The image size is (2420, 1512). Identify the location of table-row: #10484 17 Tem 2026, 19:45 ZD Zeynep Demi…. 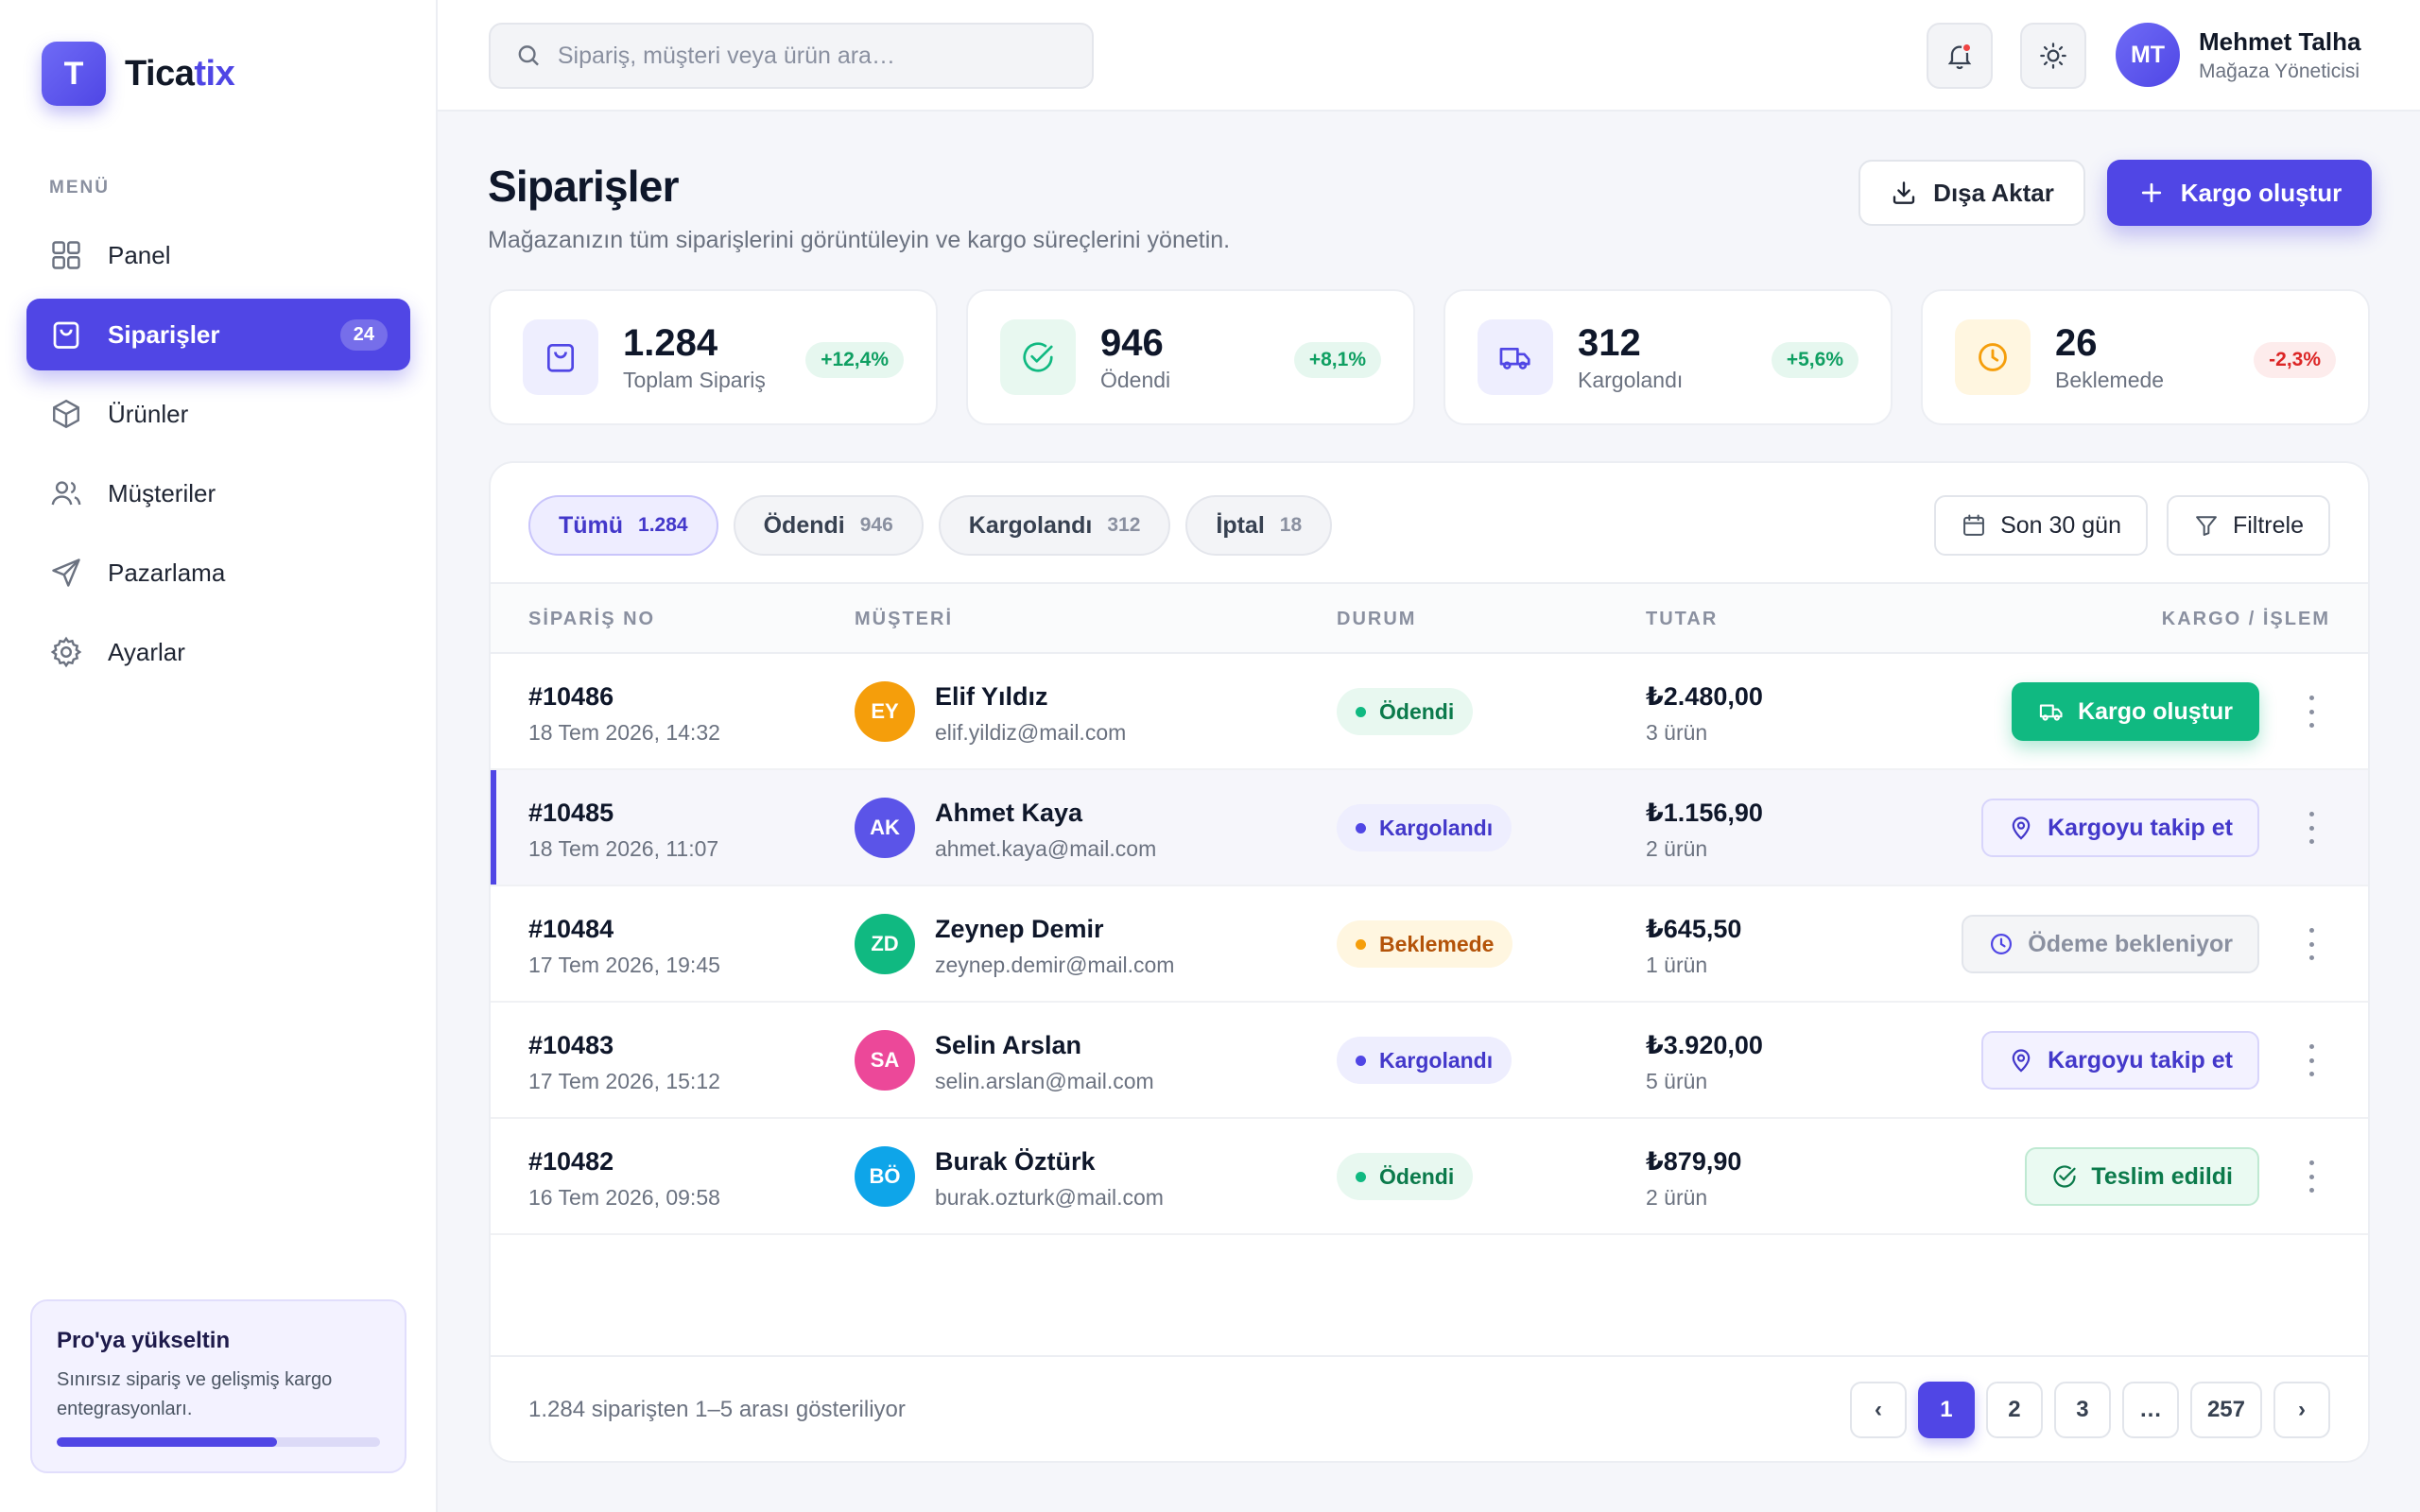
(1430, 944).